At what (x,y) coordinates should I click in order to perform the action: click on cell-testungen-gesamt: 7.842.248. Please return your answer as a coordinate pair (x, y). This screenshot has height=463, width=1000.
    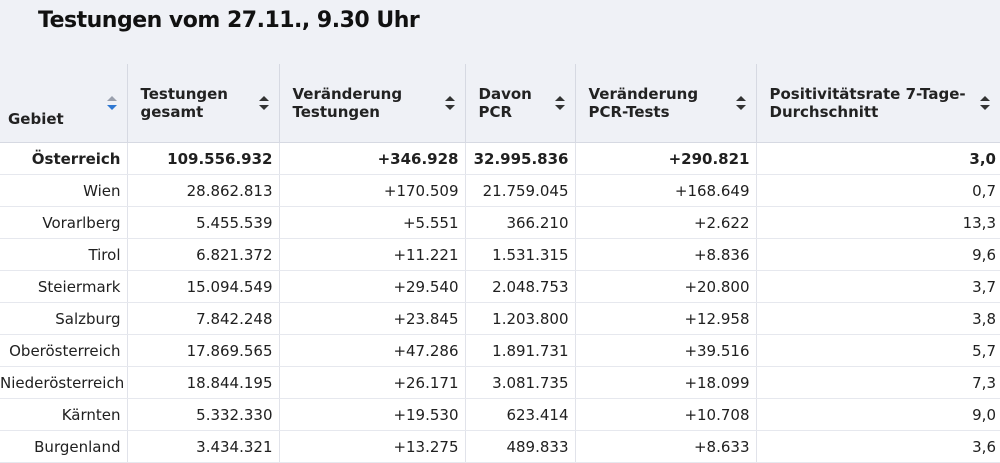
    Looking at the image, I should click on (203, 318).